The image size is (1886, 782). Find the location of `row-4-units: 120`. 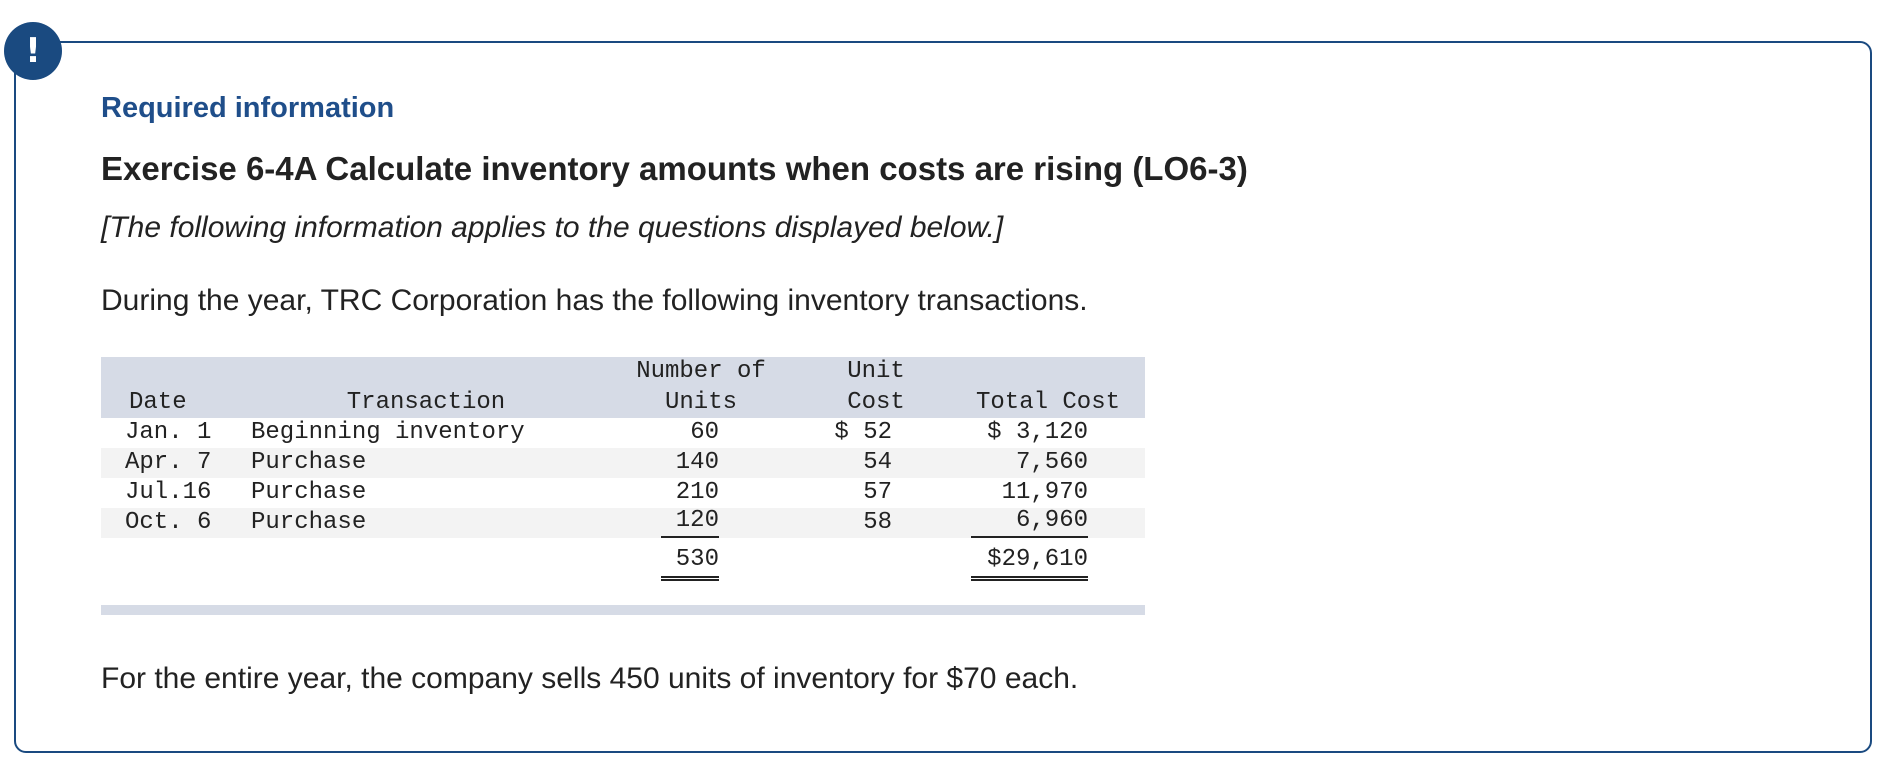

row-4-units: 120 is located at coordinates (690, 523).